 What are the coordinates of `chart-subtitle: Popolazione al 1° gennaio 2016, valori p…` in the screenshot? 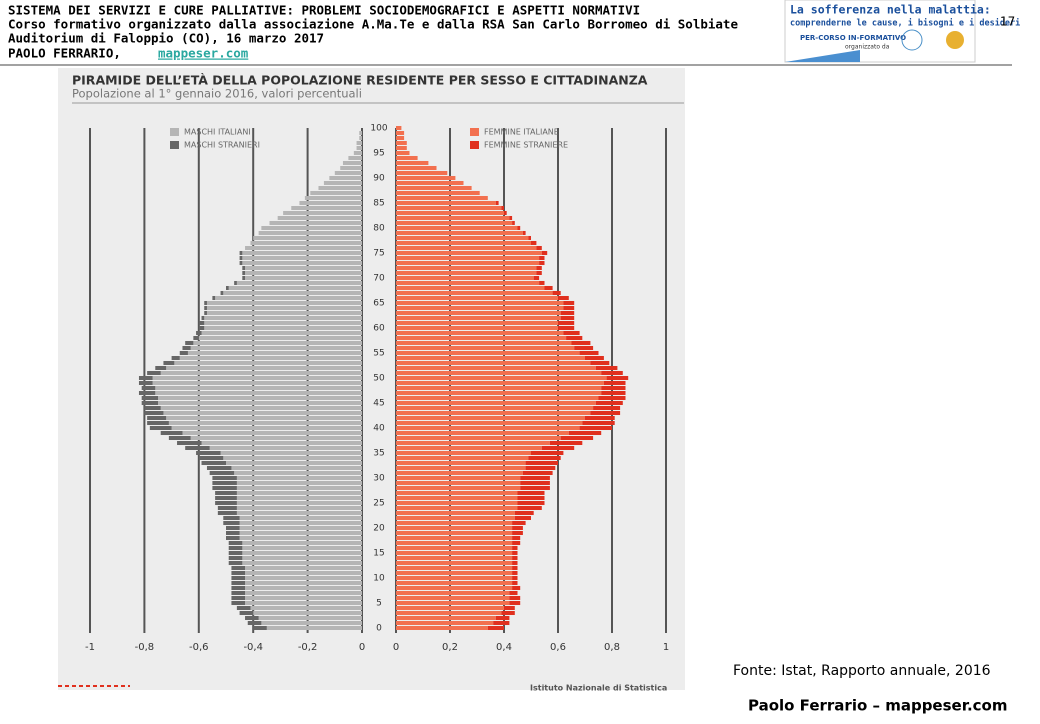 It's located at (217, 94).